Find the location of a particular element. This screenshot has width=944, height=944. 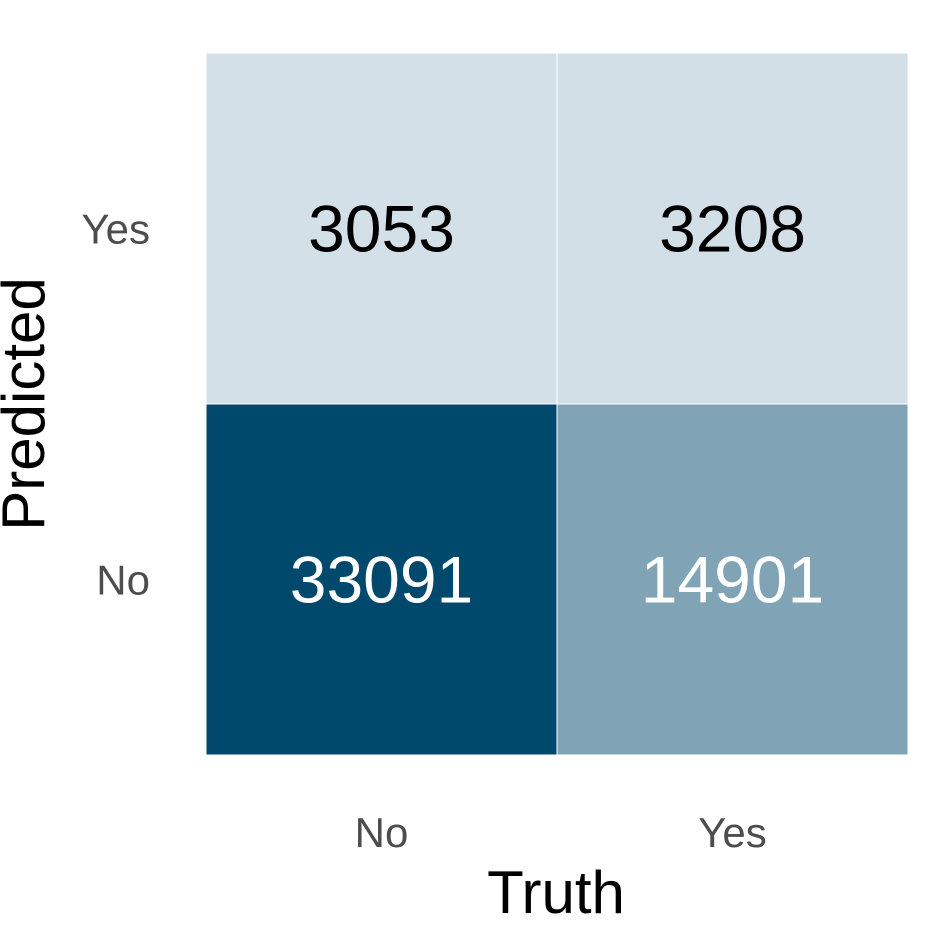

x-axis-ticks: No Yes is located at coordinates (561, 832).